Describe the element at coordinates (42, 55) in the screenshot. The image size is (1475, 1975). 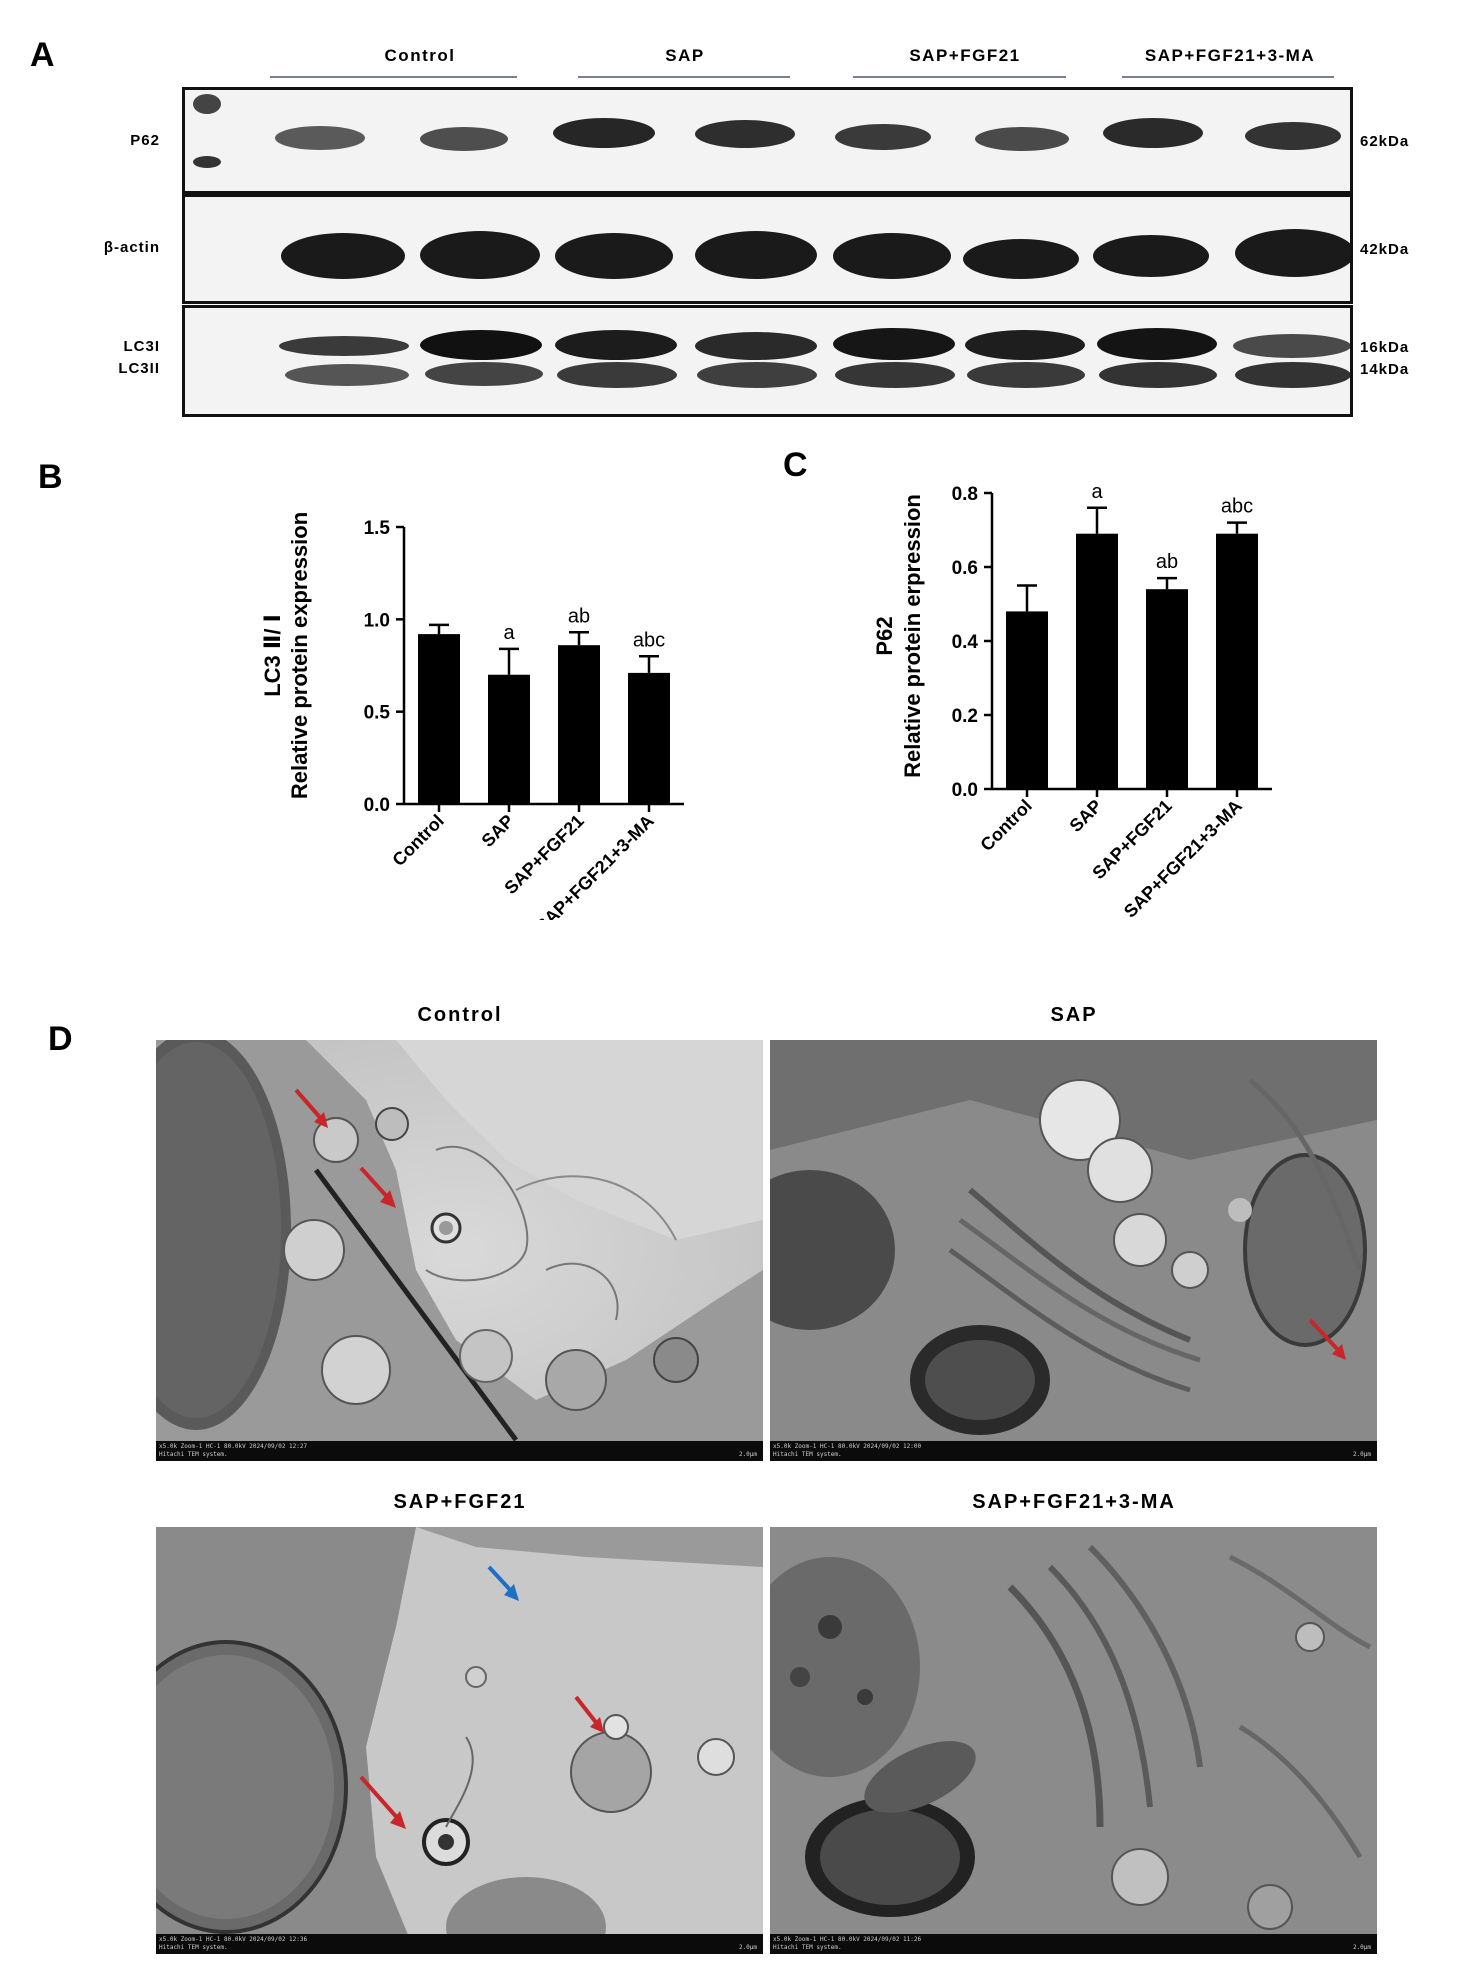
I see `panel-letter-a: A` at that location.